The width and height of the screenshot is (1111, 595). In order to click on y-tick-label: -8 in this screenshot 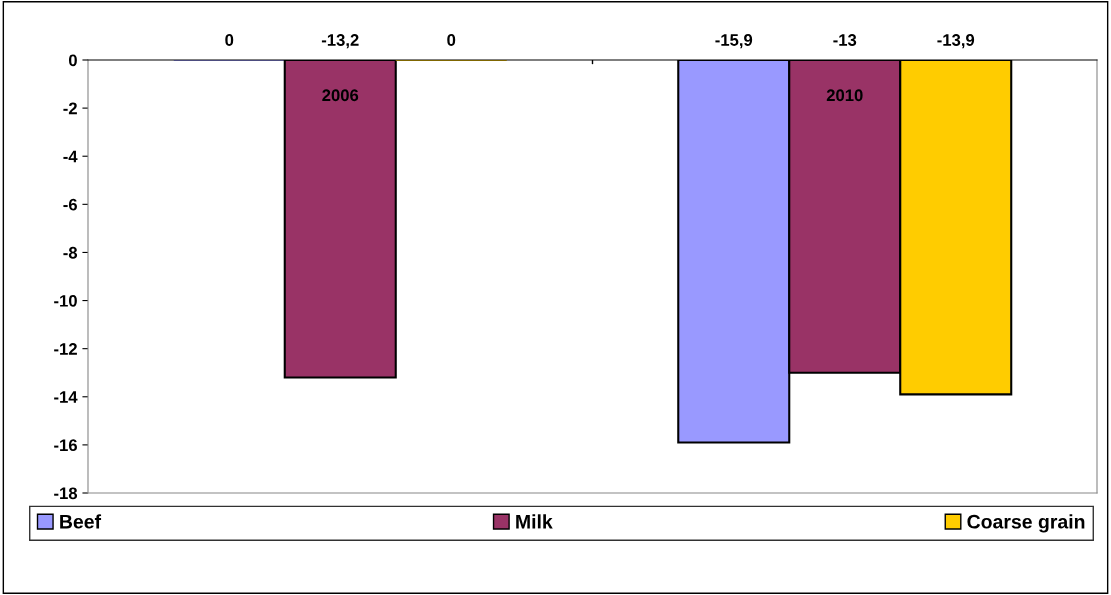, I will do `click(70, 252)`.